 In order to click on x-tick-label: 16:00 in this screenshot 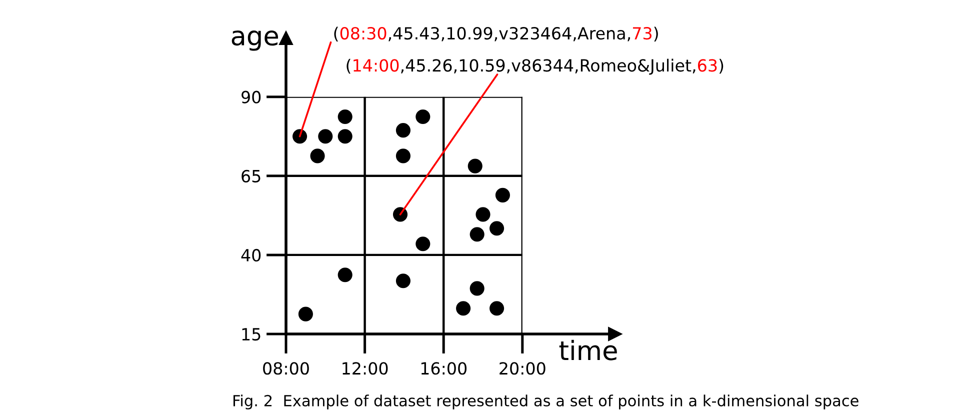, I will do `click(444, 368)`.